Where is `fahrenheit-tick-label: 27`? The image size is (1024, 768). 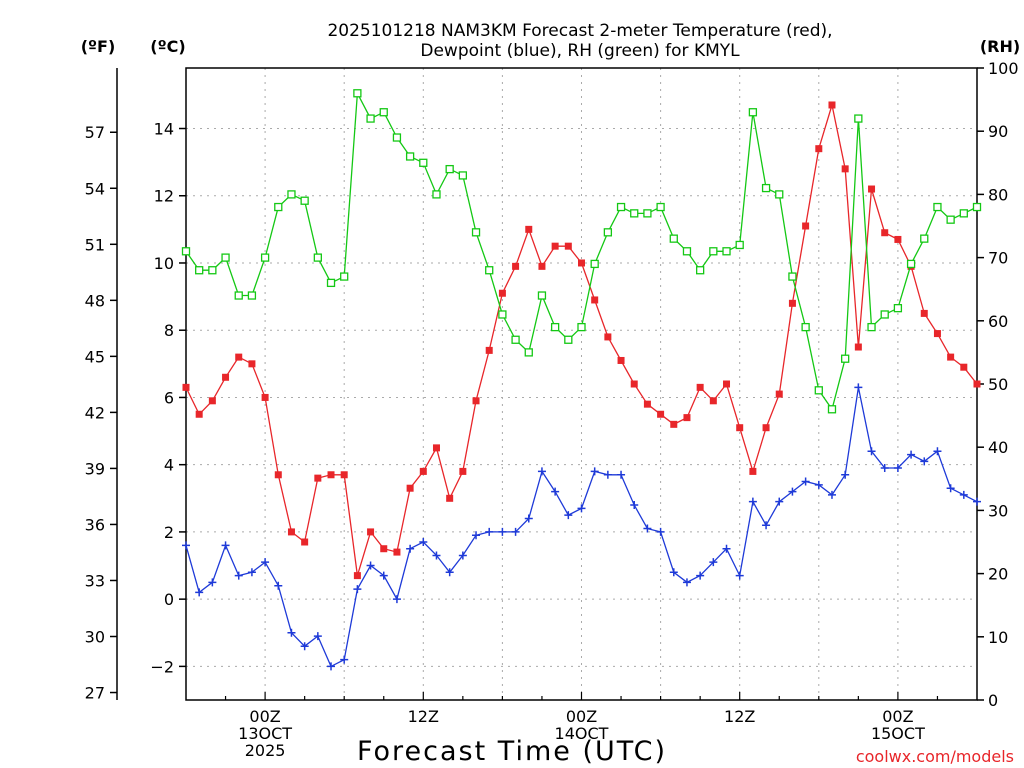
fahrenheit-tick-label: 27 is located at coordinates (95, 693).